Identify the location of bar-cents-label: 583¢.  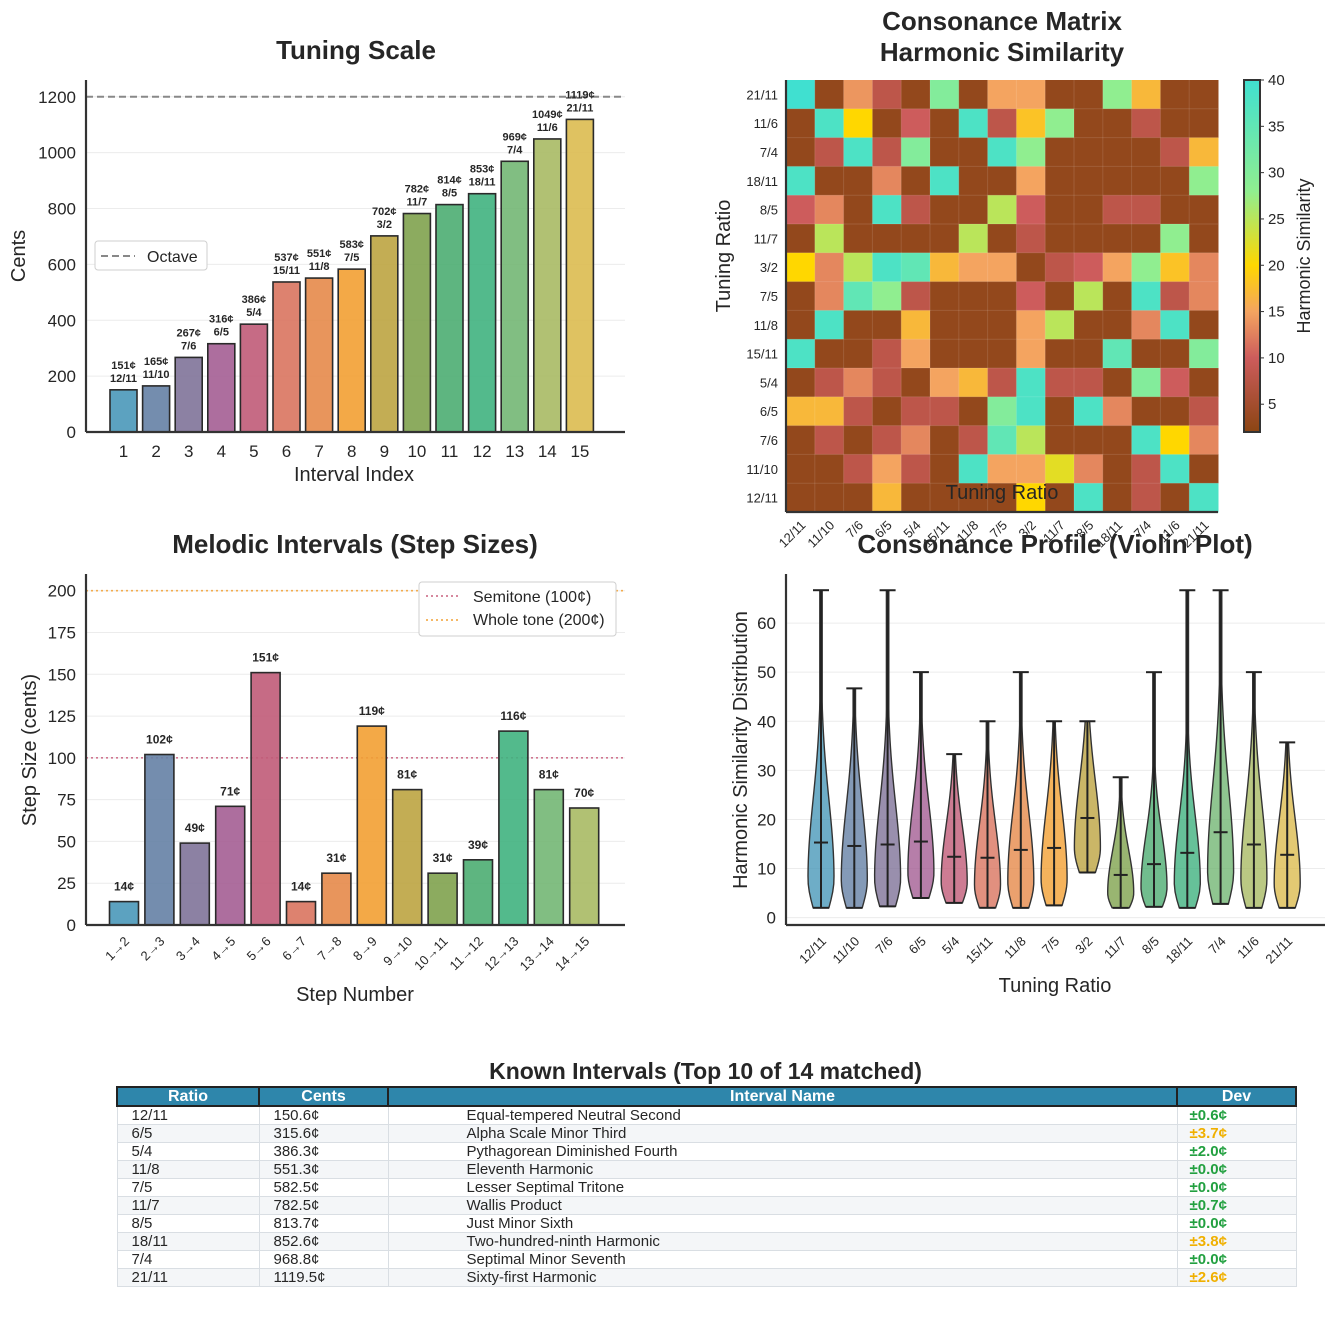
(351, 245).